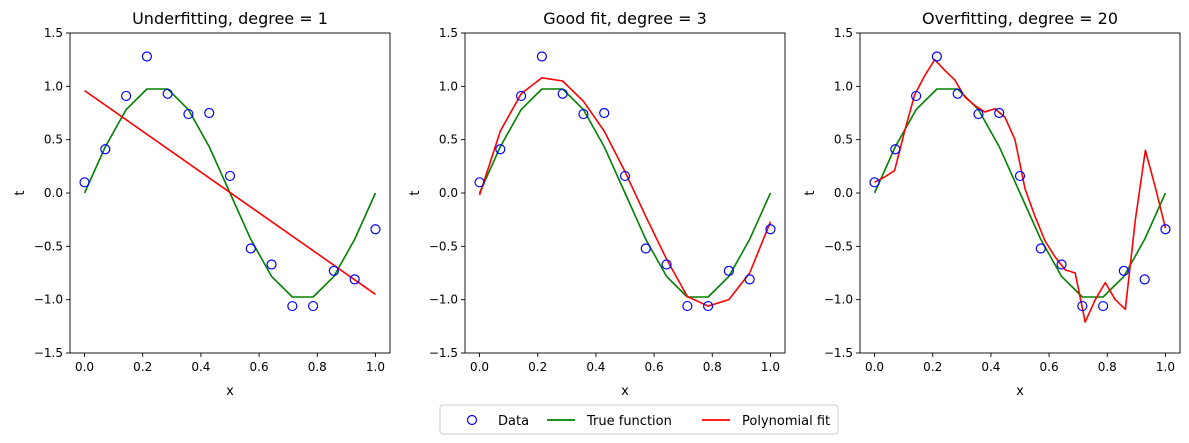 The width and height of the screenshot is (1189, 443). I want to click on legend-label: Polynomial fit, so click(786, 421).